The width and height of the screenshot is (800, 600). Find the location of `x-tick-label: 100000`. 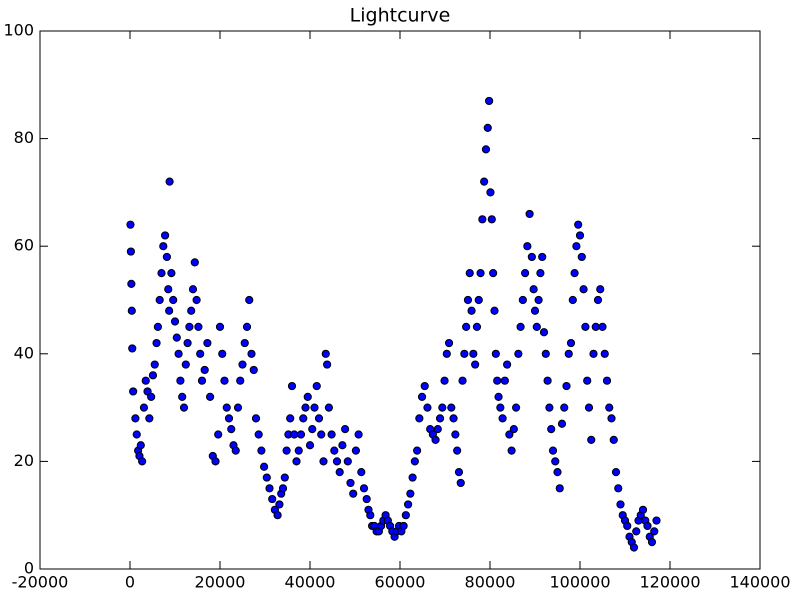

x-tick-label: 100000 is located at coordinates (579, 582).